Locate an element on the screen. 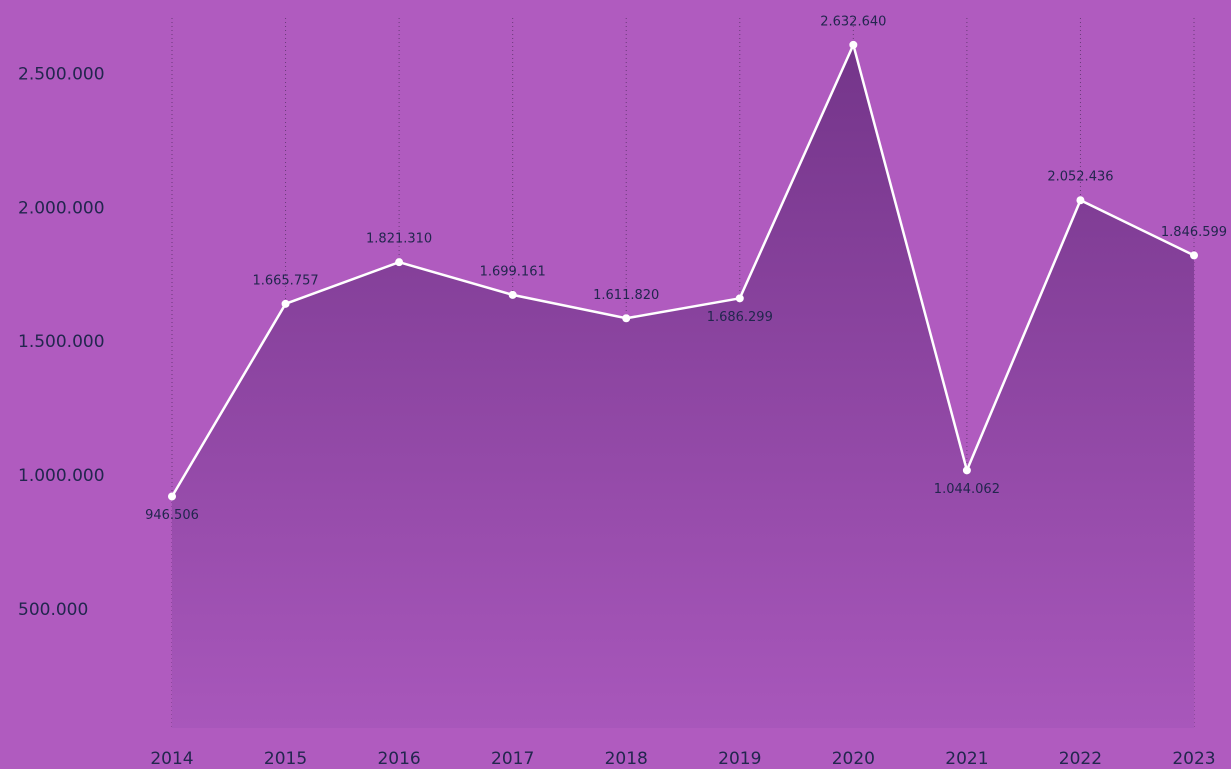 The width and height of the screenshot is (1231, 769). value-label: 1.686.299 is located at coordinates (740, 317).